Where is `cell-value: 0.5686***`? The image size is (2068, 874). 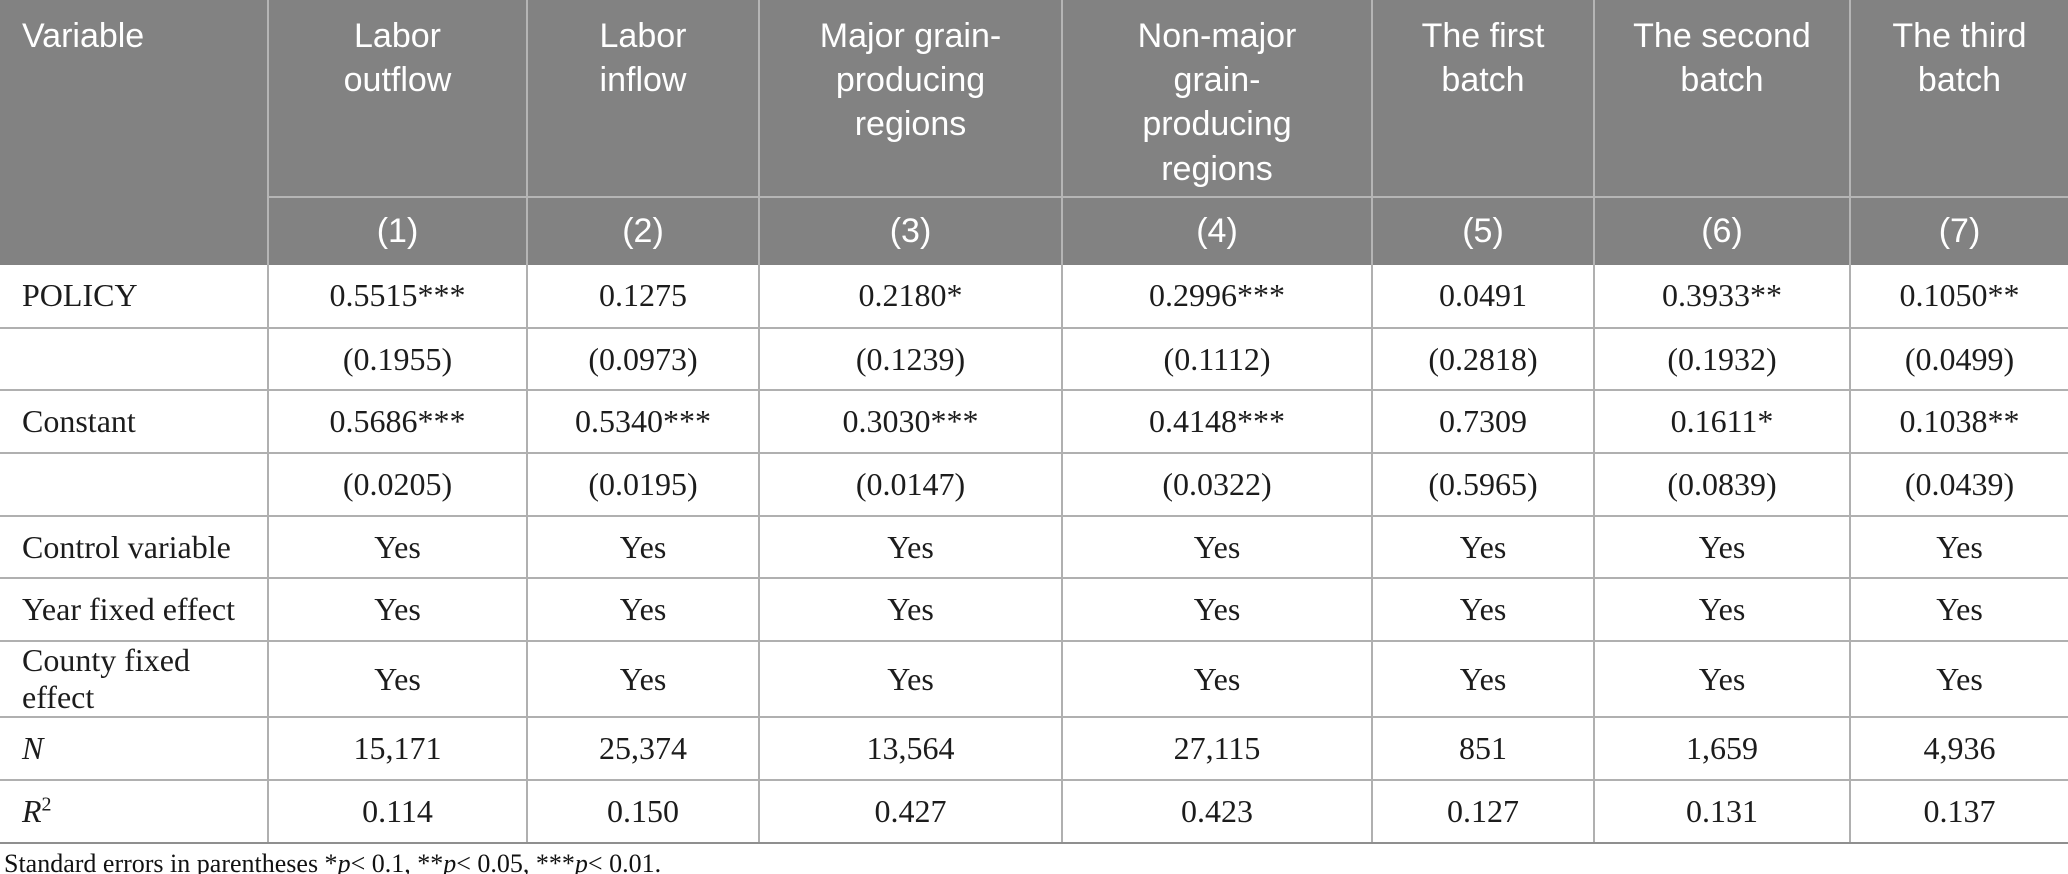 cell-value: 0.5686*** is located at coordinates (397, 421).